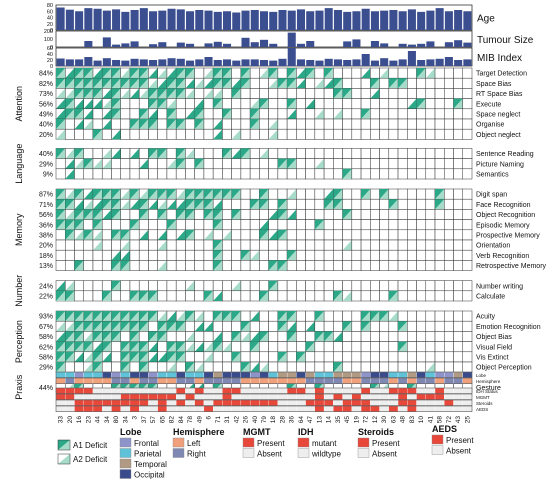  What do you see at coordinates (499, 94) in the screenshot?
I see `row-label: RT Space Bias` at bounding box center [499, 94].